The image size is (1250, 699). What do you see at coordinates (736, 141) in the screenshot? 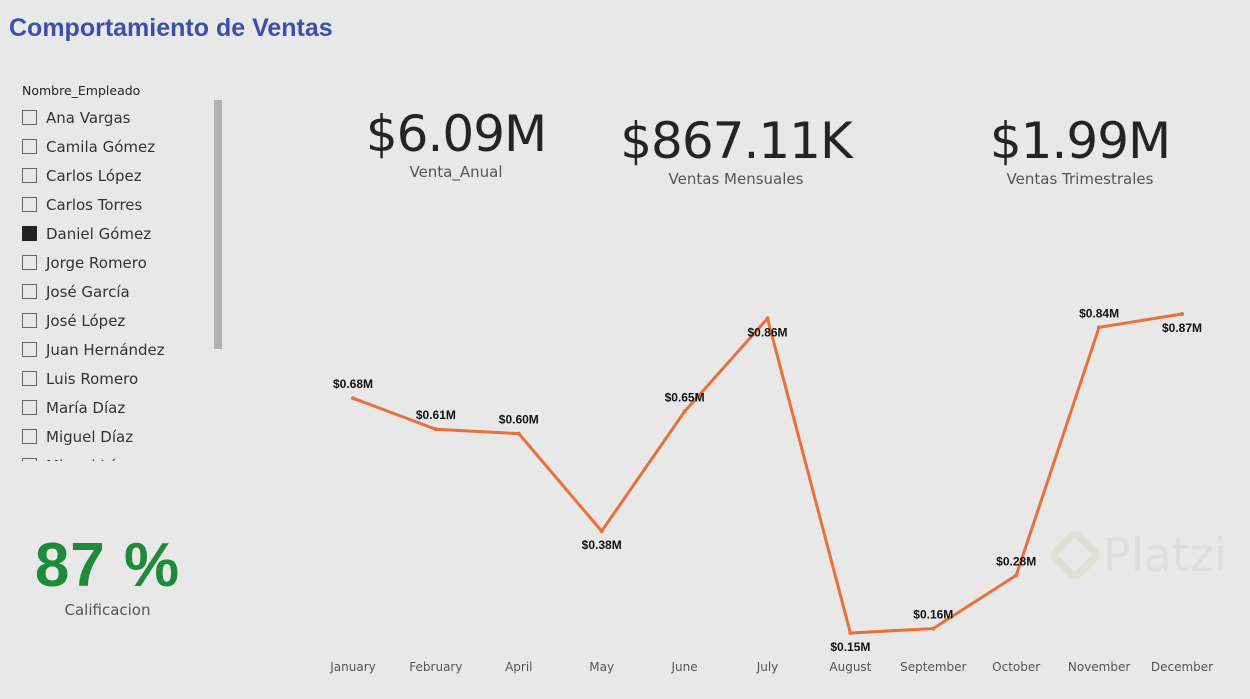
I see `kpi-value: $867.11K` at bounding box center [736, 141].